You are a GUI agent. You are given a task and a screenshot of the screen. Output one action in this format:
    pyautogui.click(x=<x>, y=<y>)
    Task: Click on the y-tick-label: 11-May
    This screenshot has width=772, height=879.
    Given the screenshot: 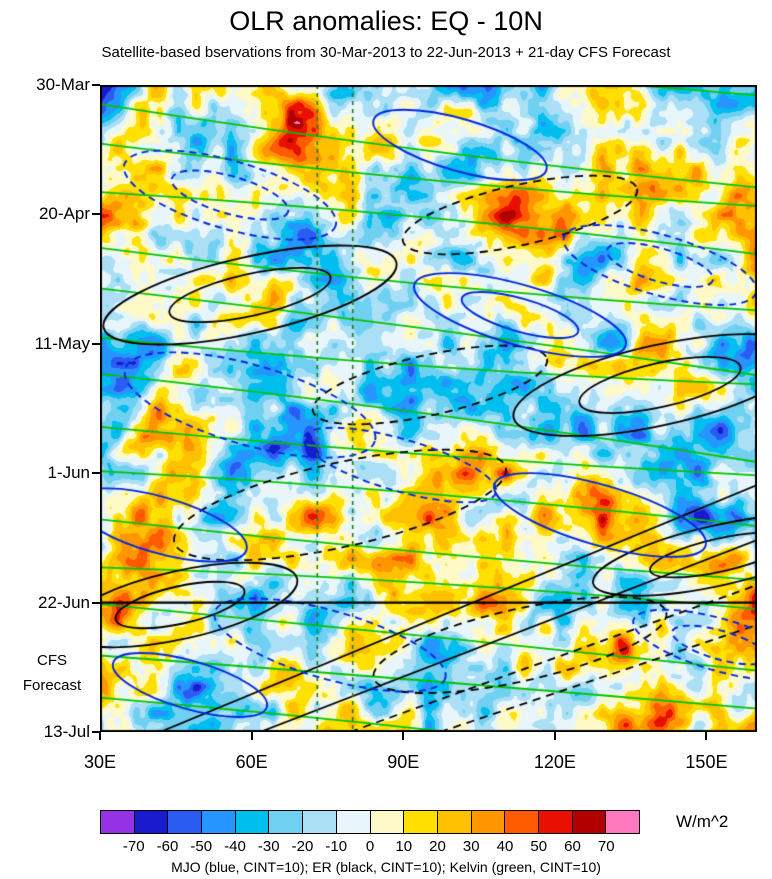 What is the action you would take?
    pyautogui.click(x=62, y=343)
    